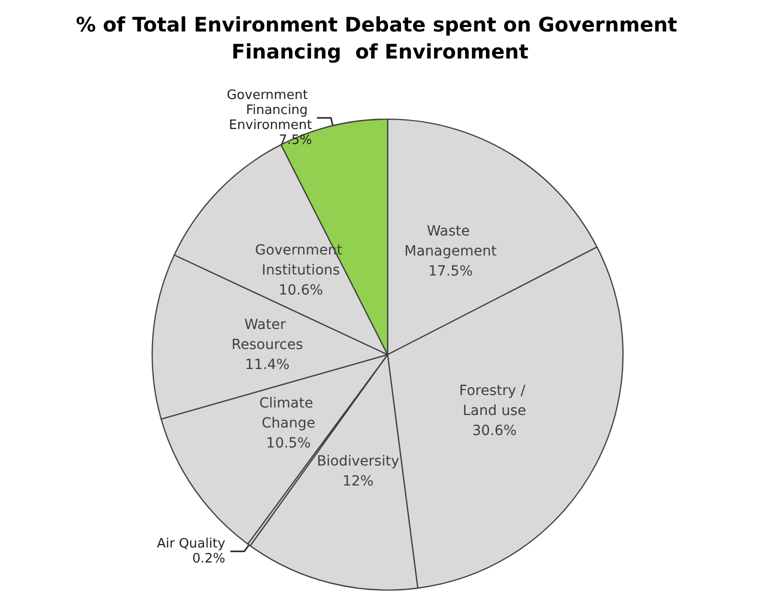  I want to click on data-label: 10.5%, so click(288, 443).